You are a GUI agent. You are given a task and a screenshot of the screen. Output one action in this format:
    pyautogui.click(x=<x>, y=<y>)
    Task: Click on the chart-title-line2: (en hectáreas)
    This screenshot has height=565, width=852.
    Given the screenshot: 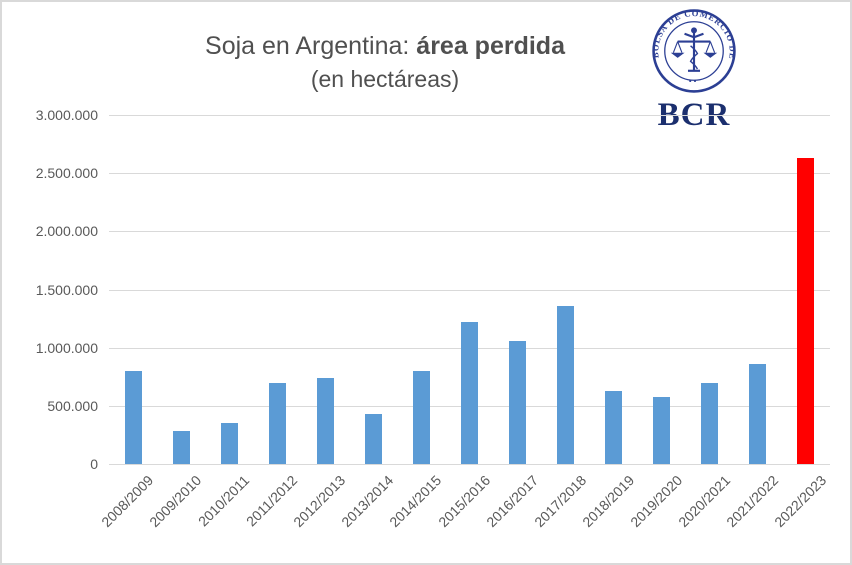 What is the action you would take?
    pyautogui.click(x=385, y=78)
    